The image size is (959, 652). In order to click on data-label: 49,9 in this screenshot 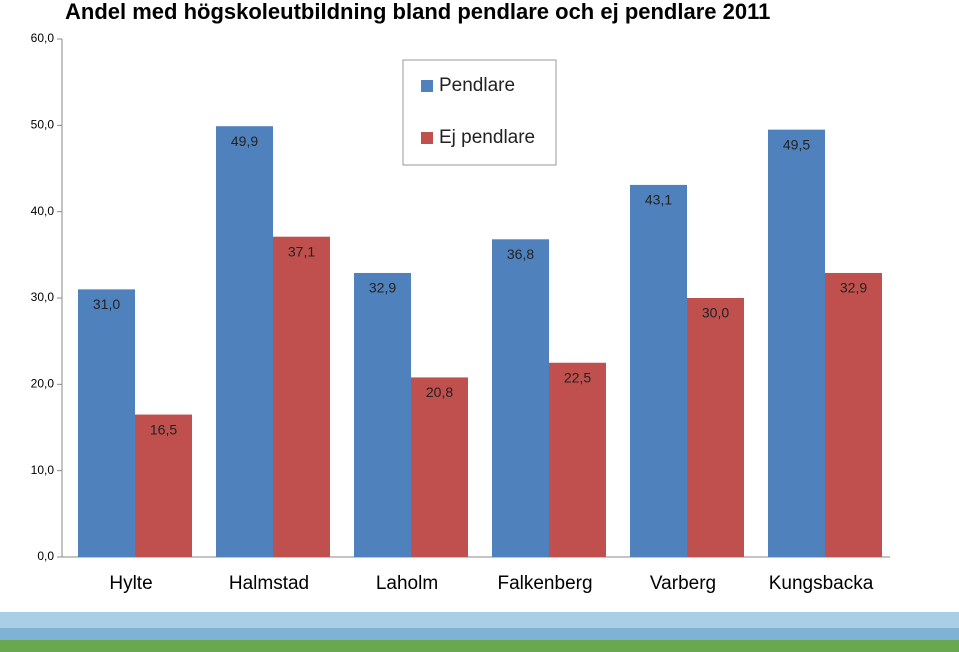, I will do `click(244, 141)`.